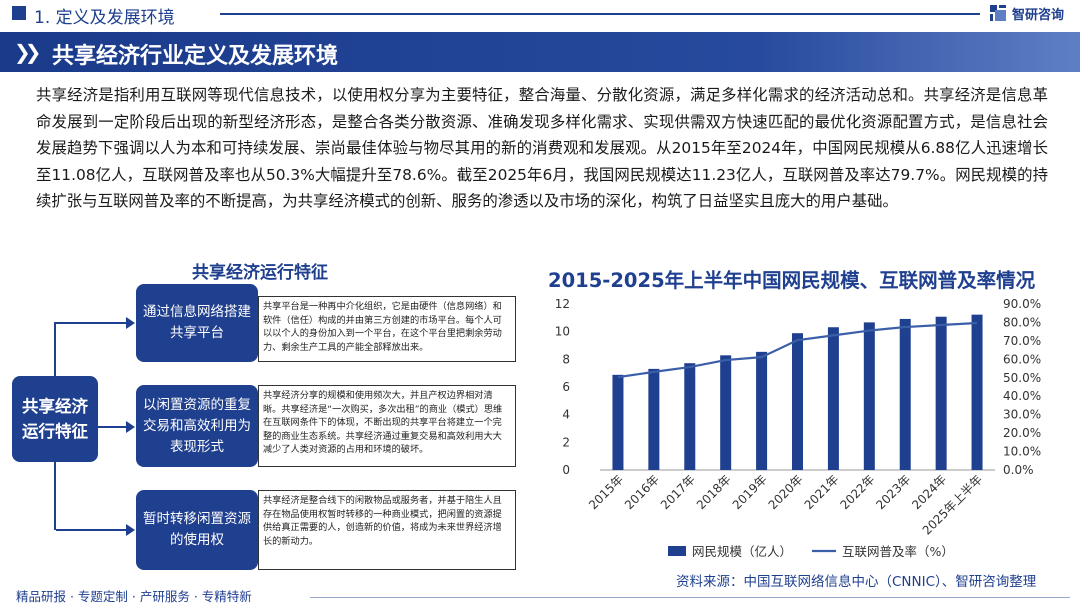  What do you see at coordinates (898, 551) in the screenshot?
I see `legend-line-label: 互联网普及率（%）` at bounding box center [898, 551].